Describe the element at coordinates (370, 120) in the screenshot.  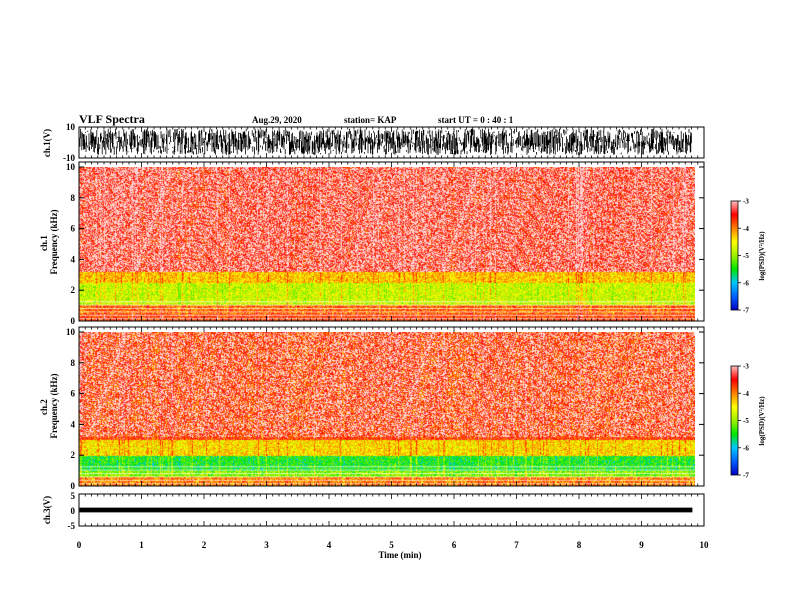
I see `station-label: station= KAP` at that location.